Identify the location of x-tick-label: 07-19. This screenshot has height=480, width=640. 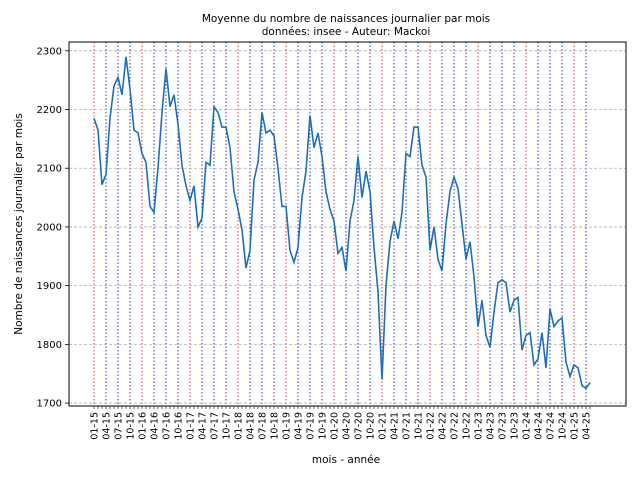
(311, 426).